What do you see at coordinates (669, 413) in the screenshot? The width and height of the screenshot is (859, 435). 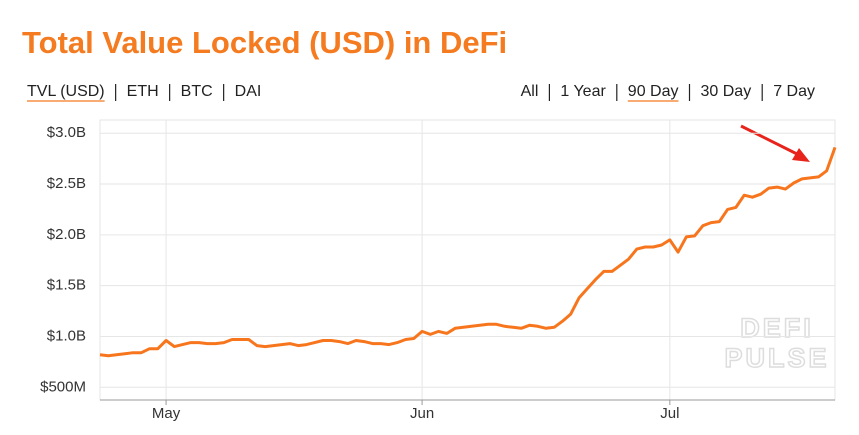 I see `x-tick-label: Jul` at bounding box center [669, 413].